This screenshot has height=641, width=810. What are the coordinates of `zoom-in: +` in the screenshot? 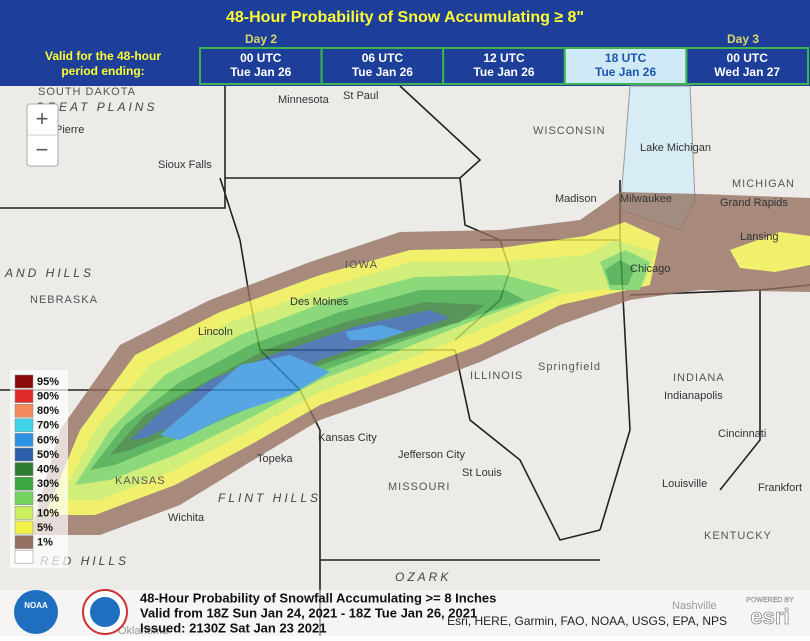 It's located at (42, 118).